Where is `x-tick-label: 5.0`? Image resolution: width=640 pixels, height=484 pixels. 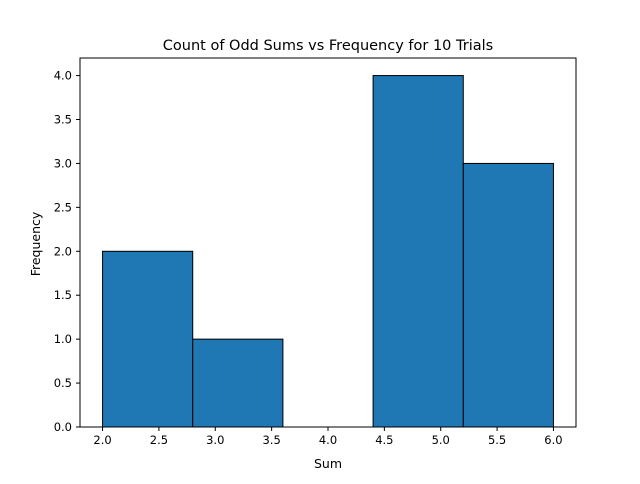 x-tick-label: 5.0 is located at coordinates (441, 440).